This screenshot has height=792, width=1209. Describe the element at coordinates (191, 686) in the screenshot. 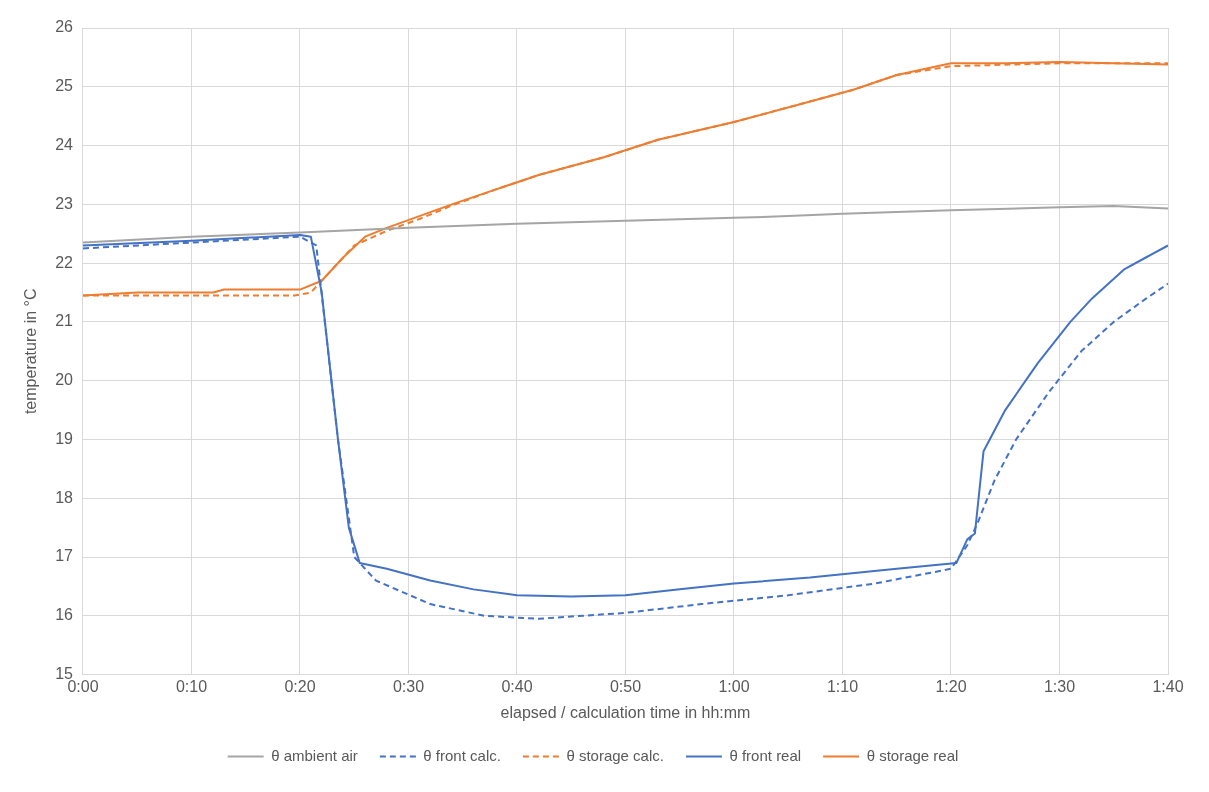

I see `x-tick-label: 0:10` at that location.